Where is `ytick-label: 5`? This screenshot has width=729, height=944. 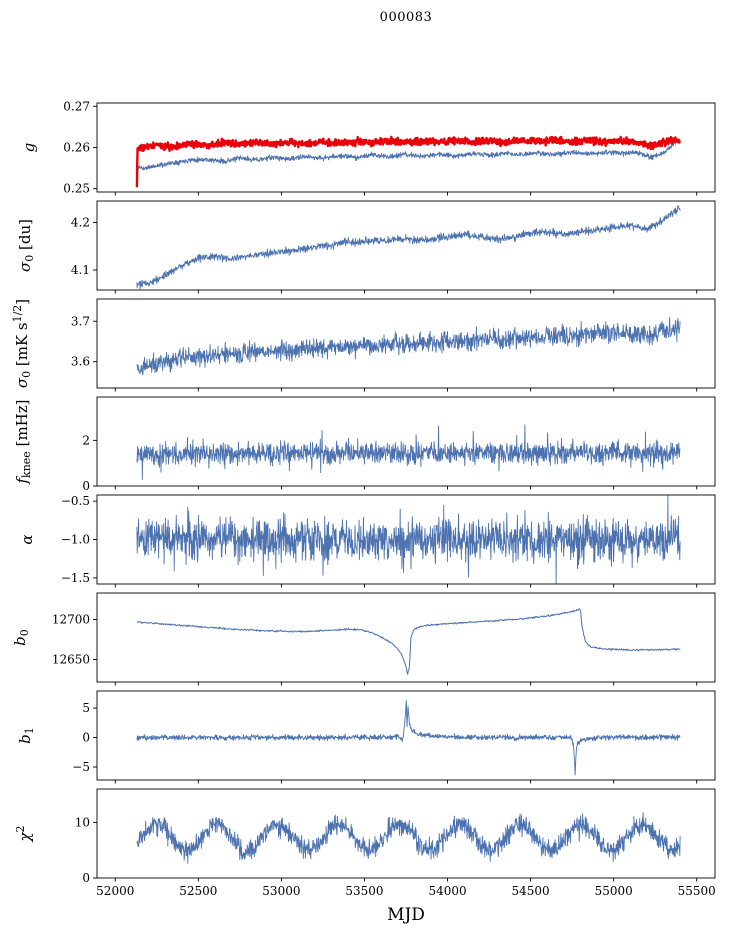
ytick-label: 5 is located at coordinates (86, 708).